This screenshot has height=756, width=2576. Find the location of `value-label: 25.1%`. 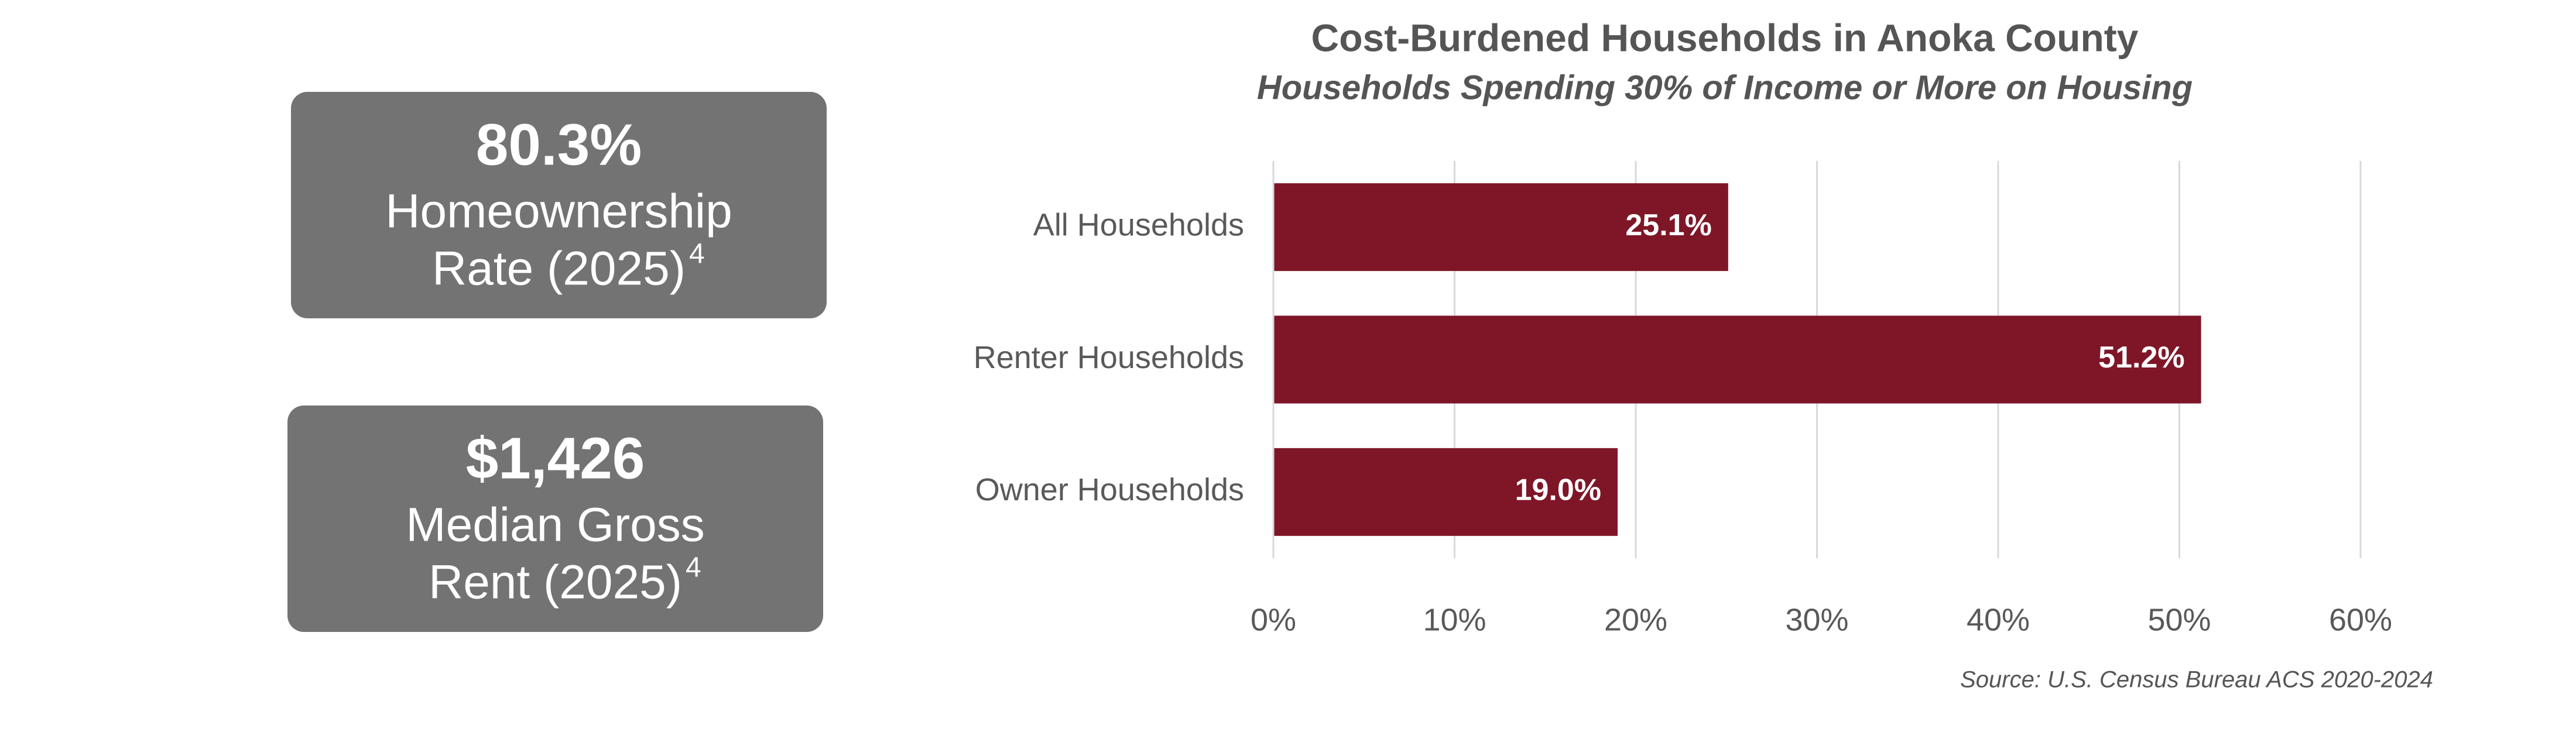

value-label: 25.1% is located at coordinates (1668, 225).